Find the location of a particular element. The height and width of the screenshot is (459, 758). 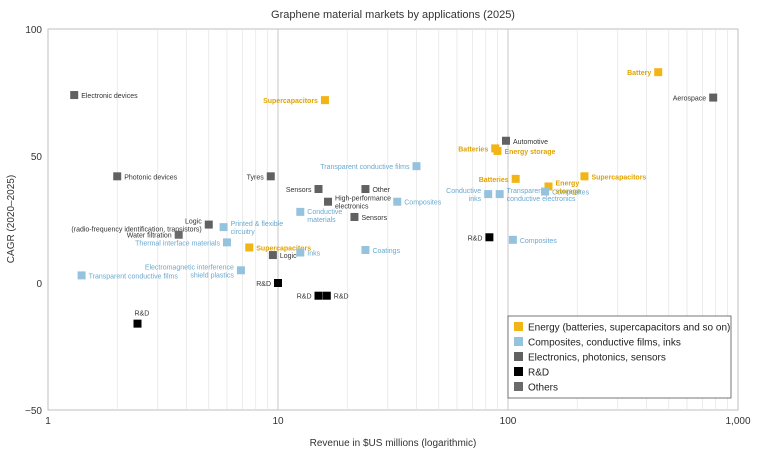

data-label: Automotive is located at coordinates (530, 142).